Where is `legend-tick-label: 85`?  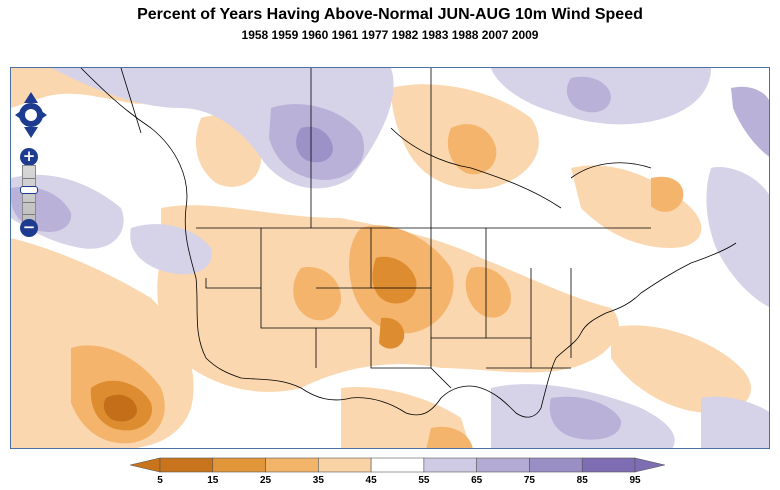
legend-tick-label: 85 is located at coordinates (582, 480).